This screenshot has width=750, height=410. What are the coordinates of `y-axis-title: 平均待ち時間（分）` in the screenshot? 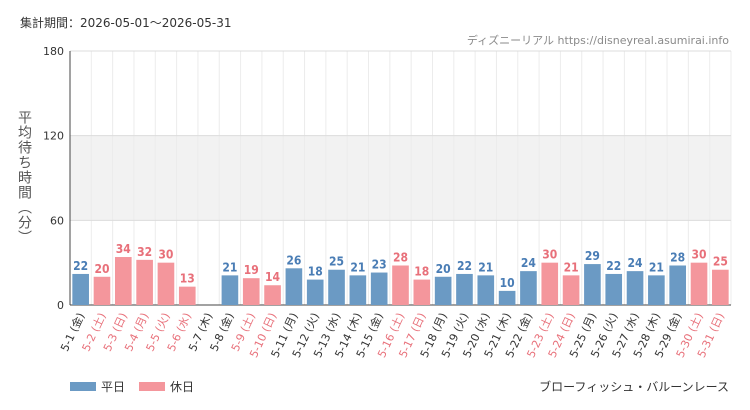 It's located at (24, 177).